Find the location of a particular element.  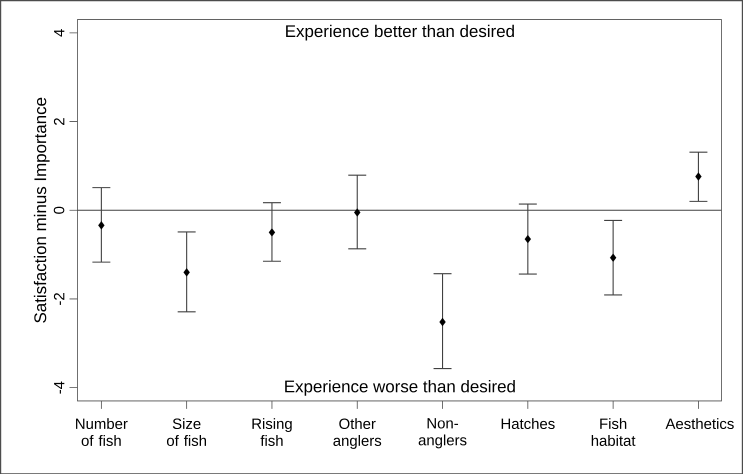

annotation: Experience better than desired is located at coordinates (400, 32).